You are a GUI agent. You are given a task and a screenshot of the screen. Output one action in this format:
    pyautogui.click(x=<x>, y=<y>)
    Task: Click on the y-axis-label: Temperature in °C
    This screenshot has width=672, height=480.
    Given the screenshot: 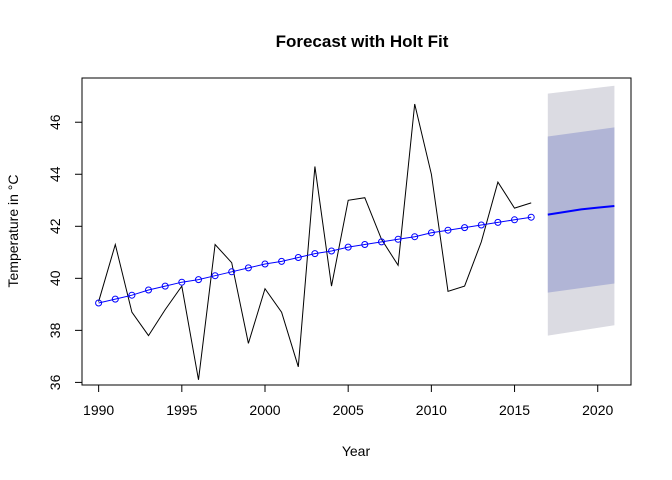 What is the action you would take?
    pyautogui.click(x=13, y=231)
    